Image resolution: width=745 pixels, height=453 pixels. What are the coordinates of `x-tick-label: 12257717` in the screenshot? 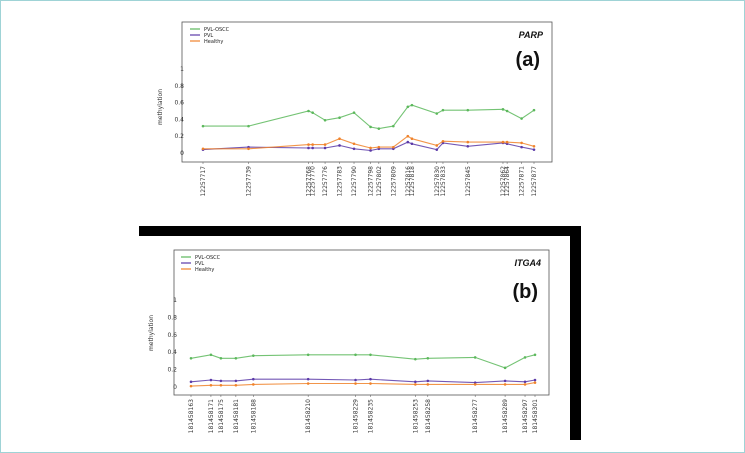 It's located at (203, 181).